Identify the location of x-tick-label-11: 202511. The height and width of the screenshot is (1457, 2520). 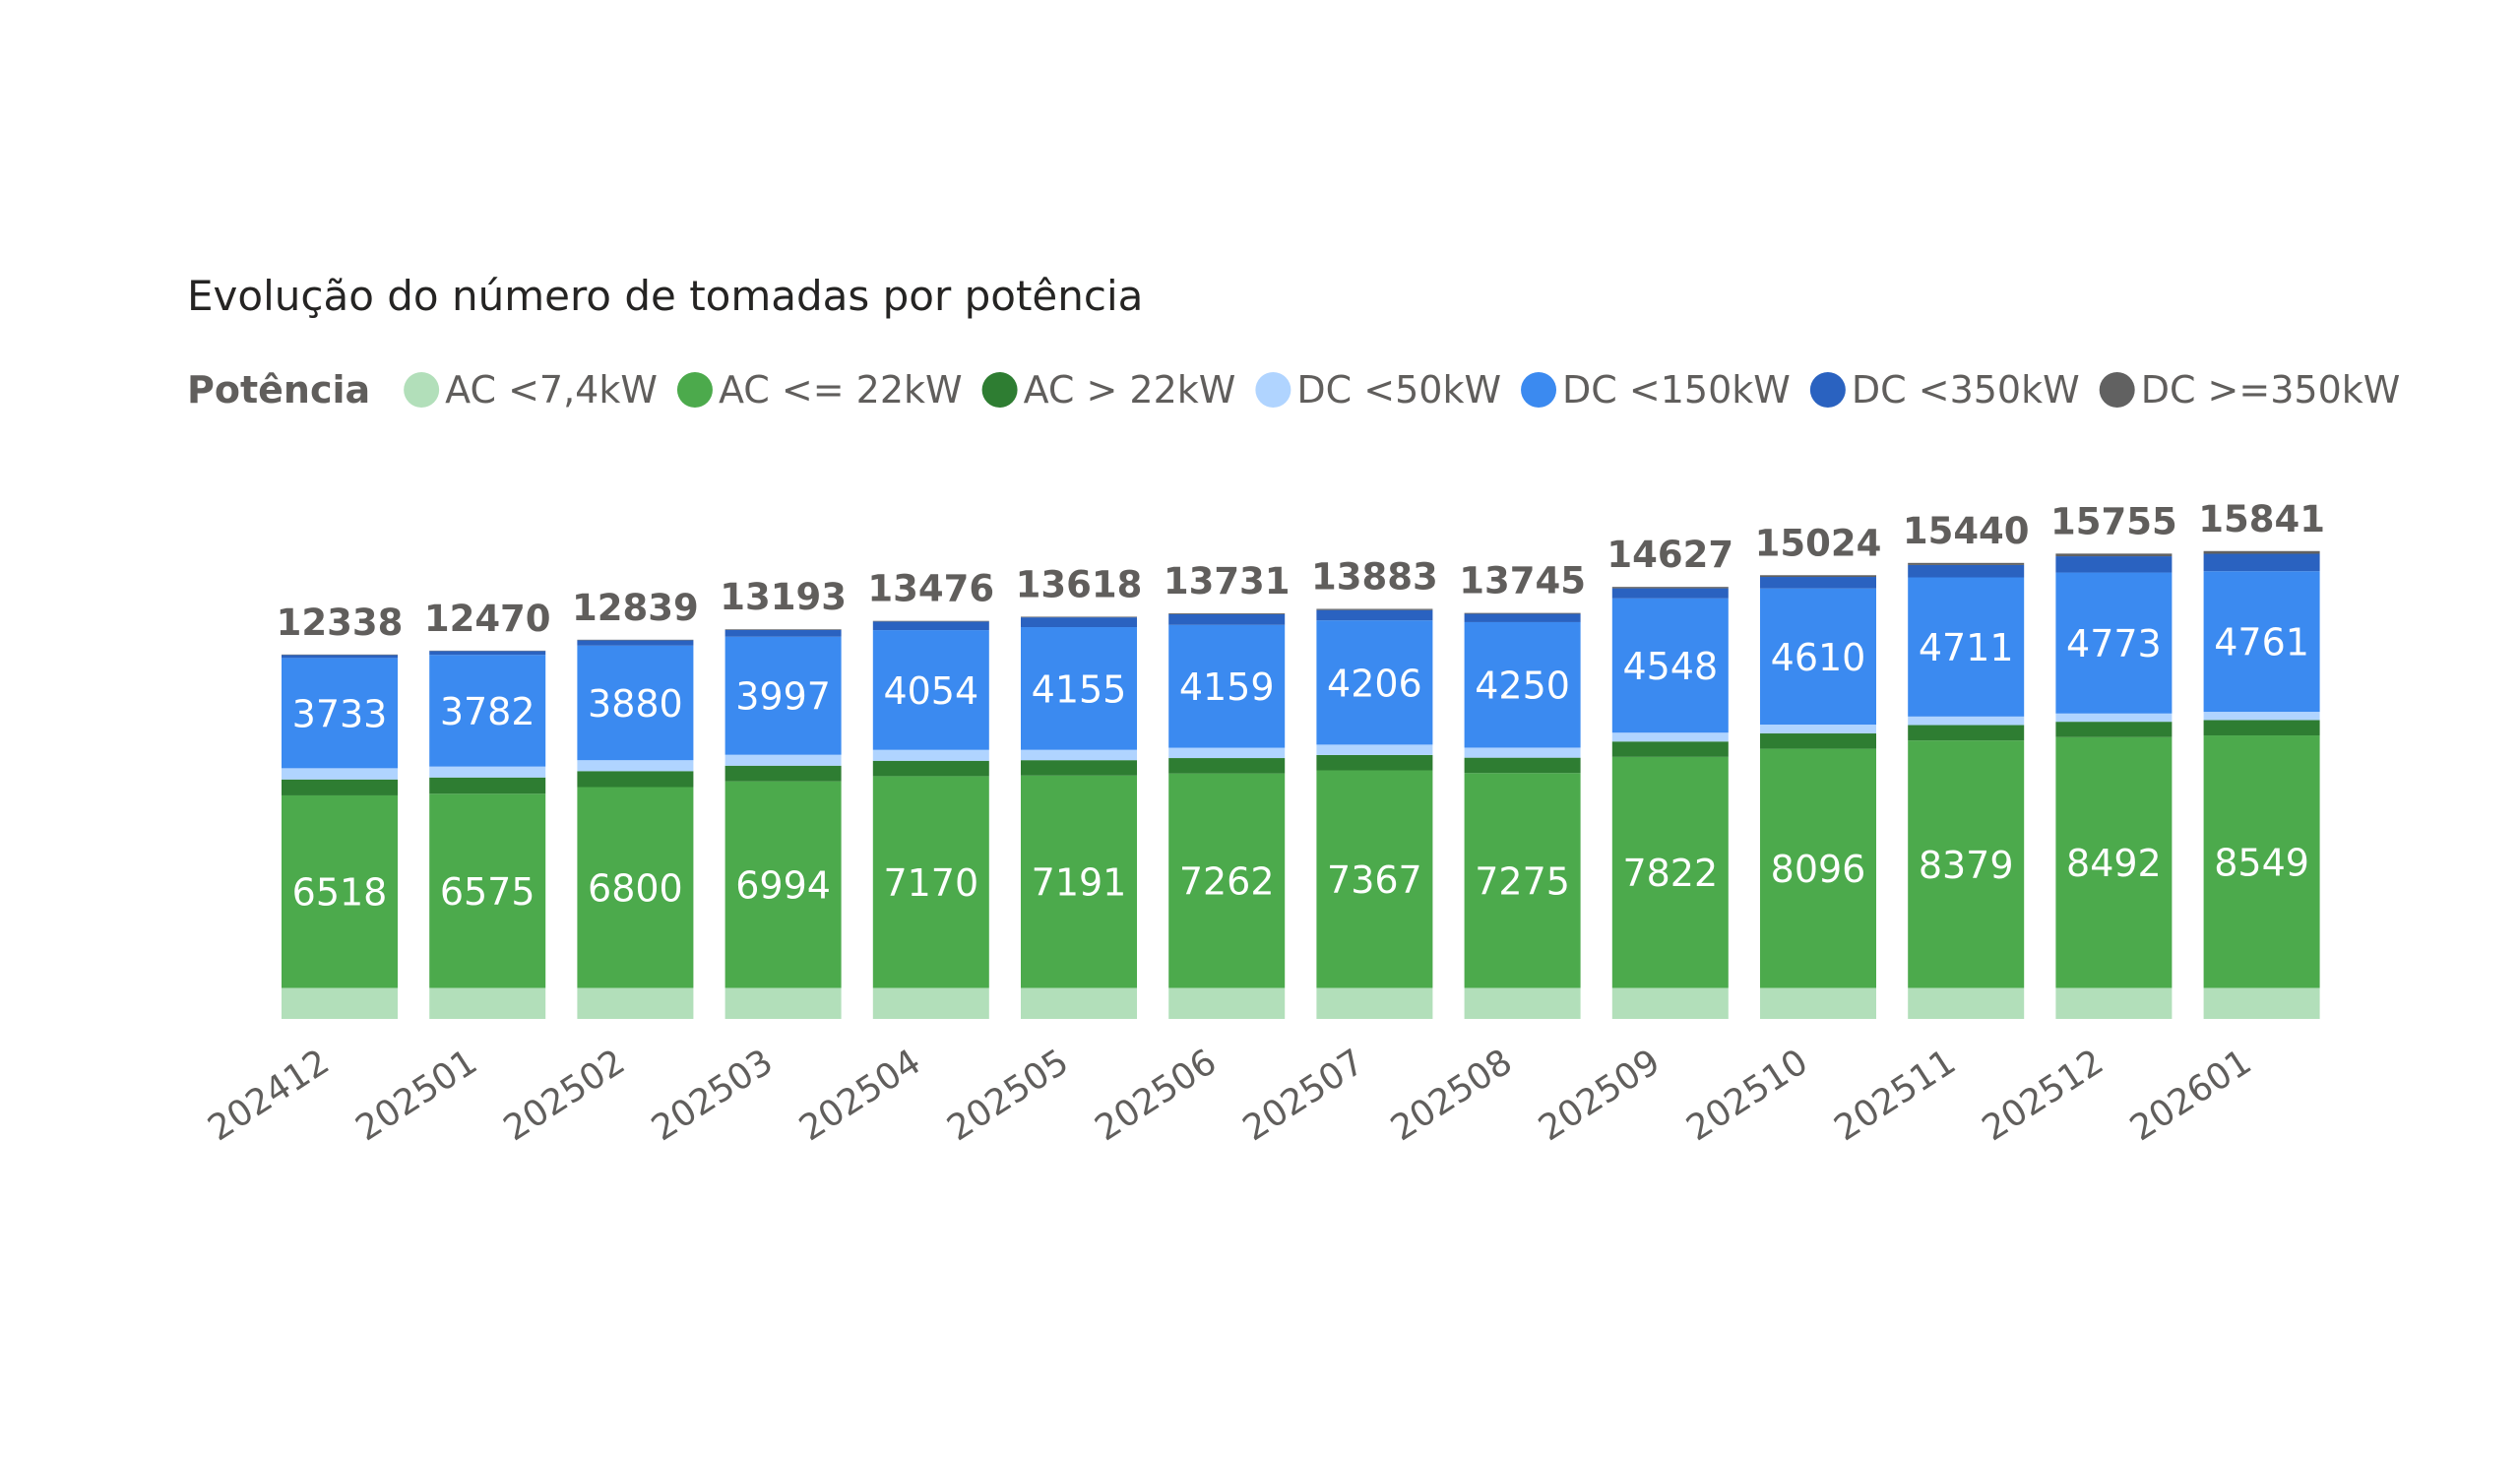
(1896, 1095).